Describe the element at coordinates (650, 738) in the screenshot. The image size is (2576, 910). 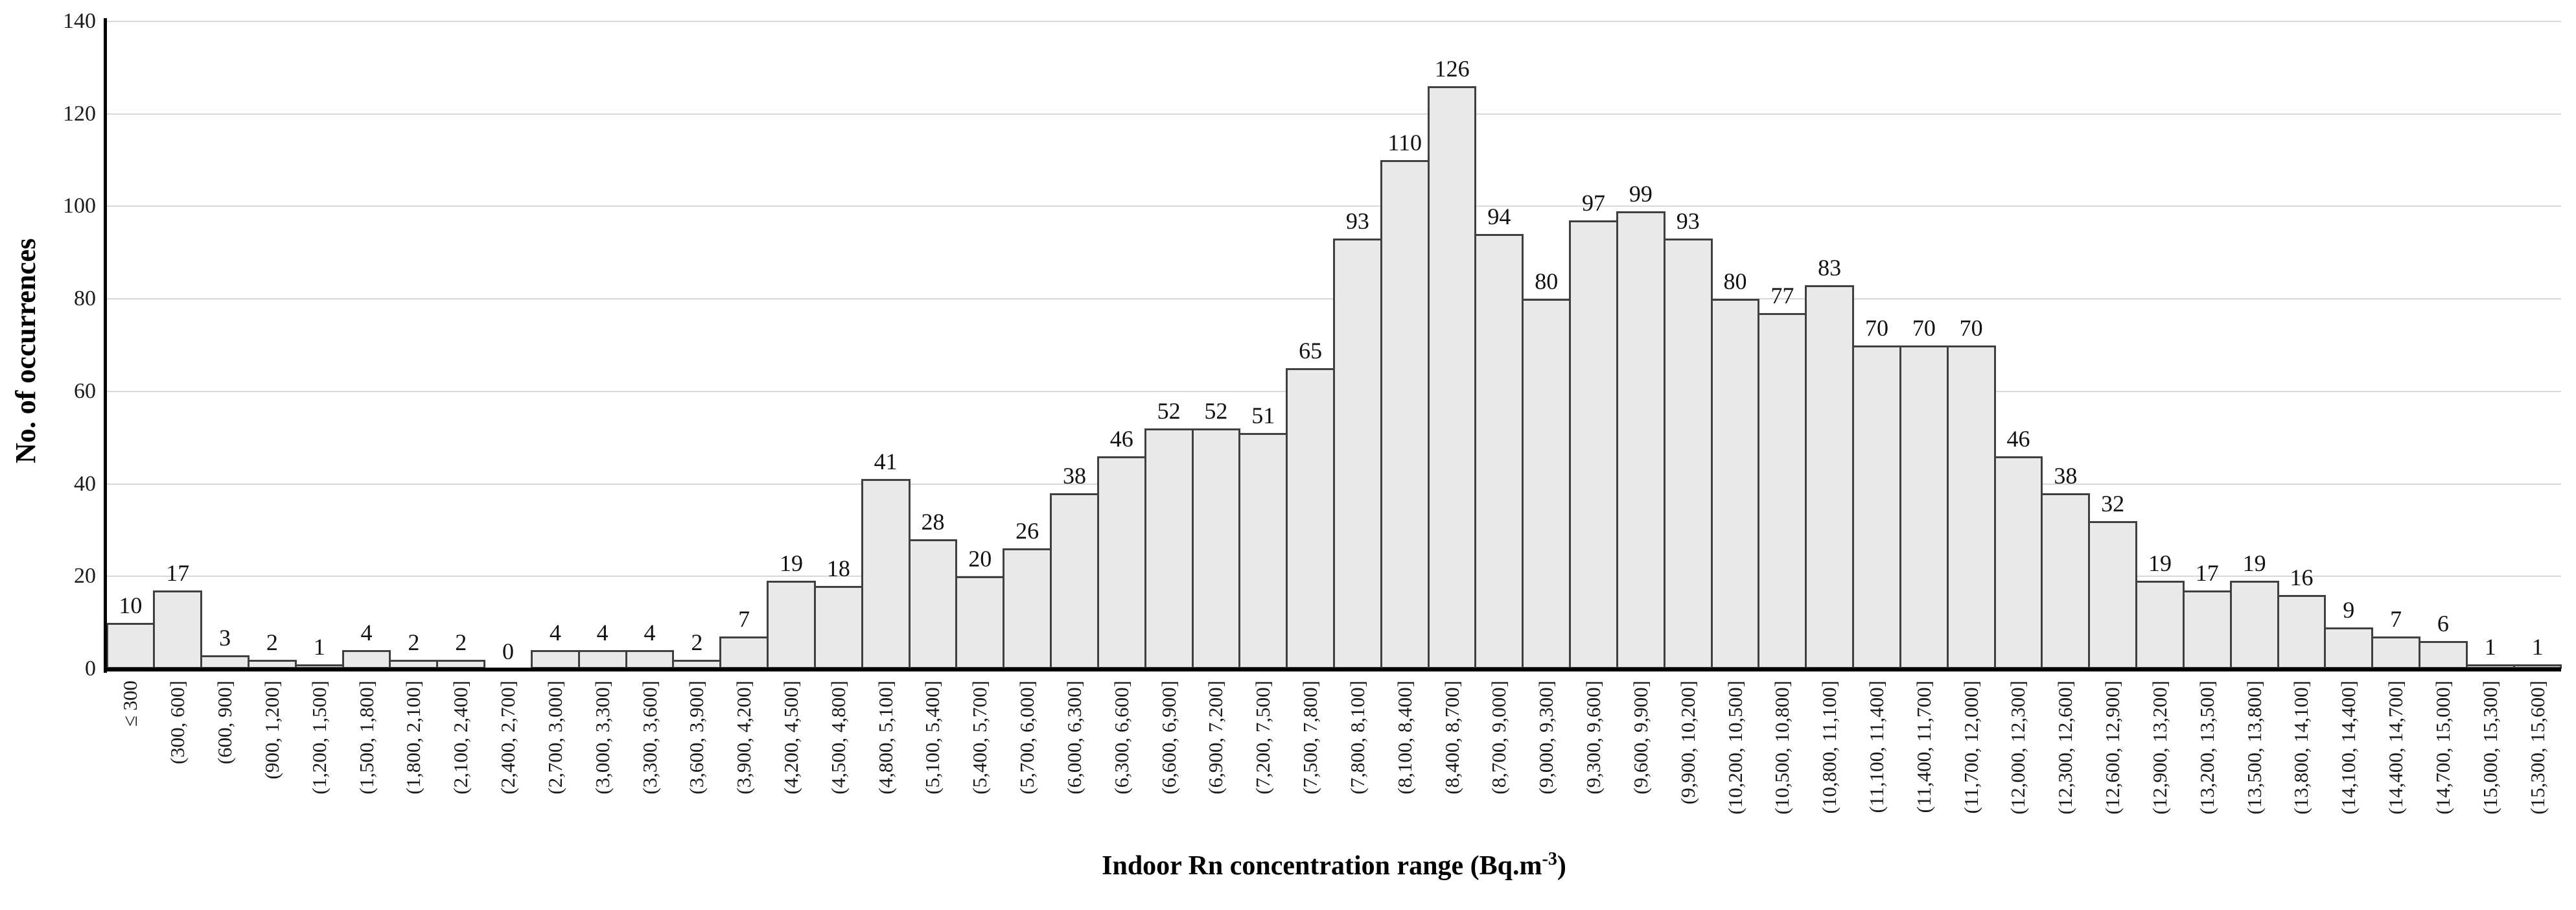
I see `x-tick-label: (3,300, 3,600]` at that location.